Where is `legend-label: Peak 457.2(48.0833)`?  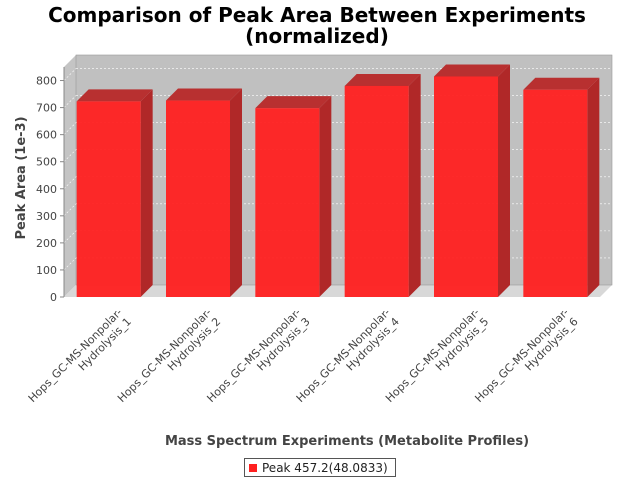 legend-label: Peak 457.2(48.0833) is located at coordinates (325, 467).